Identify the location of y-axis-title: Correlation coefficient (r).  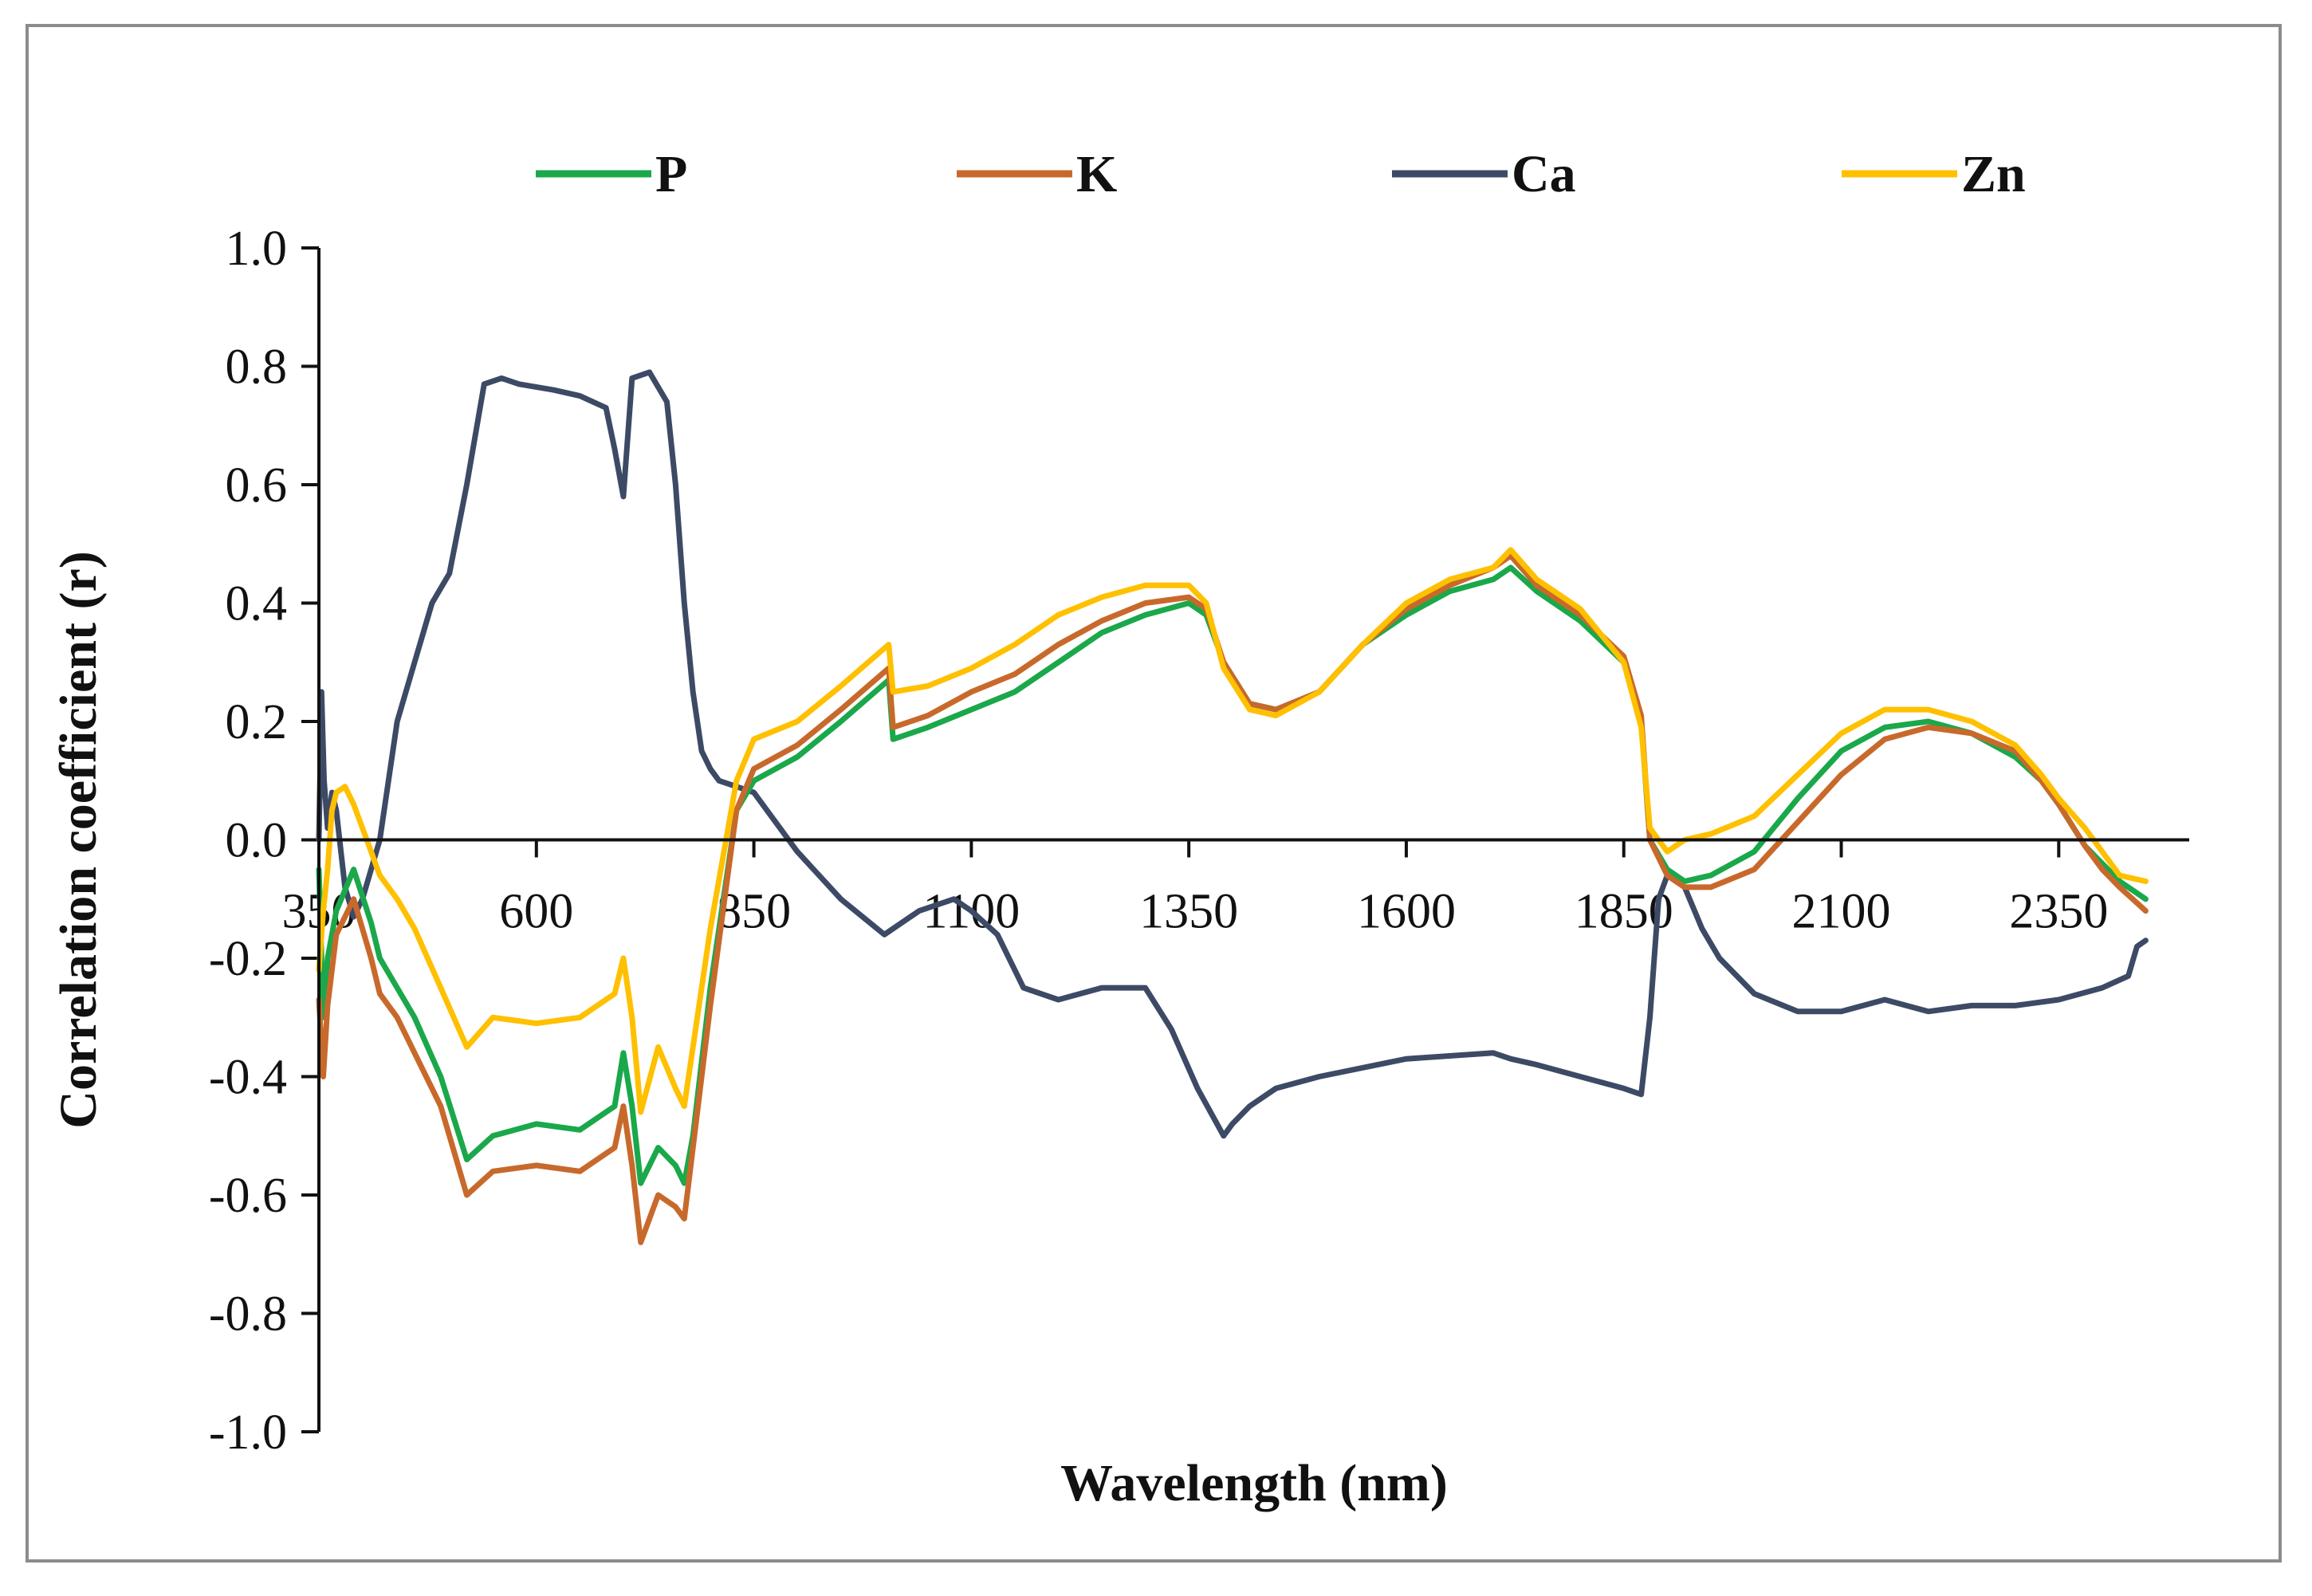
(78, 839).